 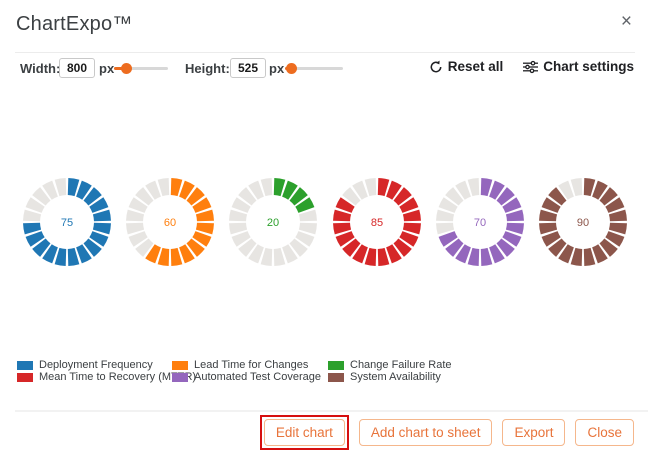 I want to click on chart-settings-button: Chart settings, so click(x=578, y=66).